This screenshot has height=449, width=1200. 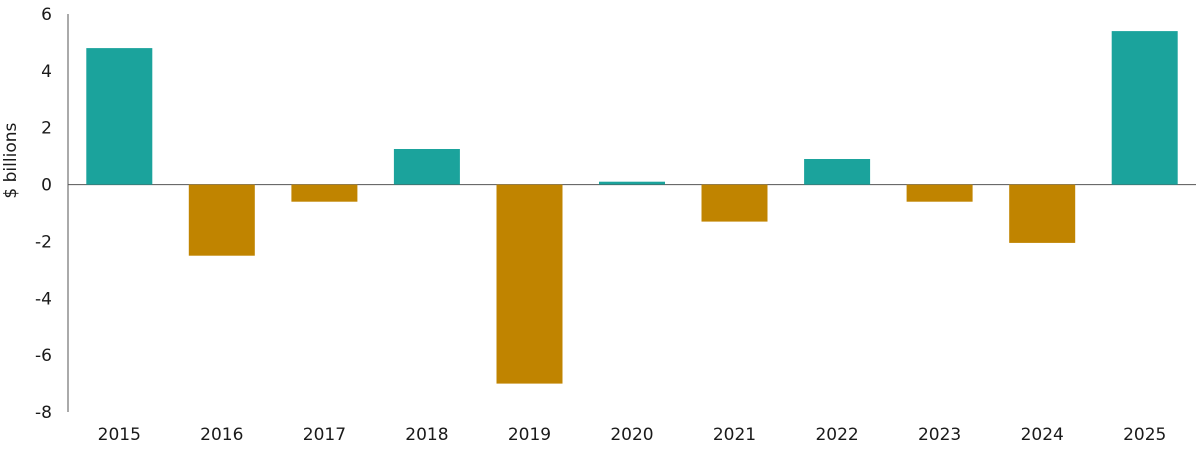 I want to click on x-tick-label: 2021, so click(x=734, y=435).